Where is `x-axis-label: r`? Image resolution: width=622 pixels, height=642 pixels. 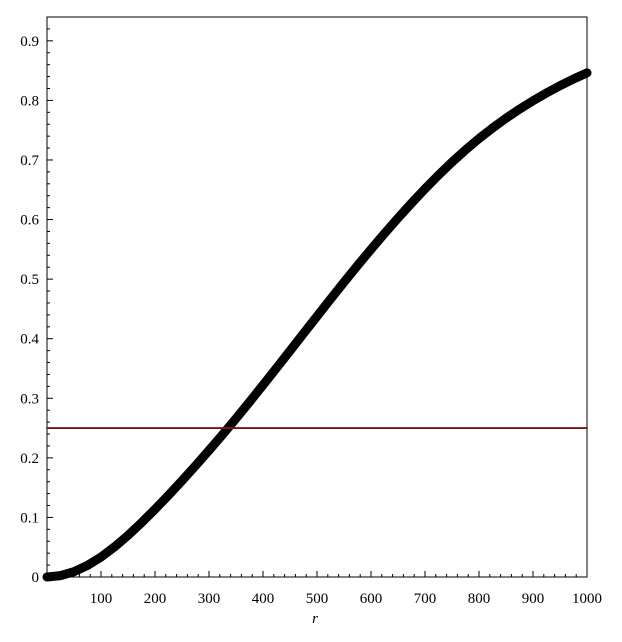
x-axis-label: r is located at coordinates (315, 619).